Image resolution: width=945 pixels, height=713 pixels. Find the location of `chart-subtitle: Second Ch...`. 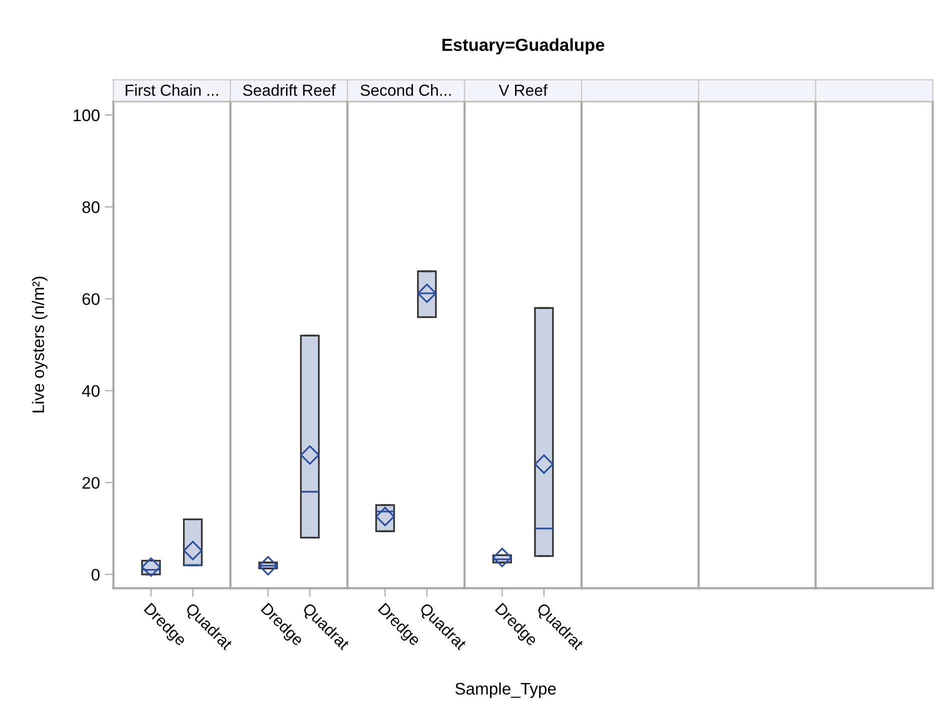

chart-subtitle: Second Ch... is located at coordinates (405, 90).